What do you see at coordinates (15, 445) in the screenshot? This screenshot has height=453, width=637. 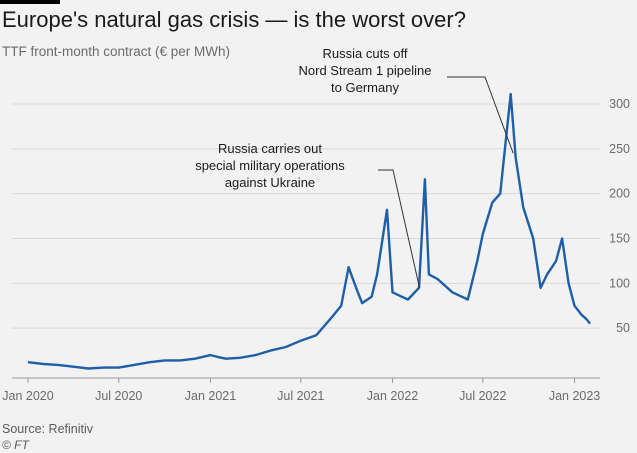 I see `credit-note: © FT` at bounding box center [15, 445].